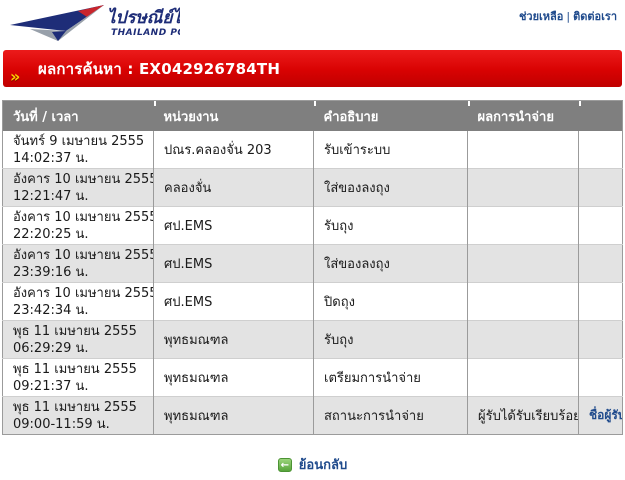  What do you see at coordinates (51, 196) in the screenshot?
I see `event-time: 12:21:47 น.` at bounding box center [51, 196].